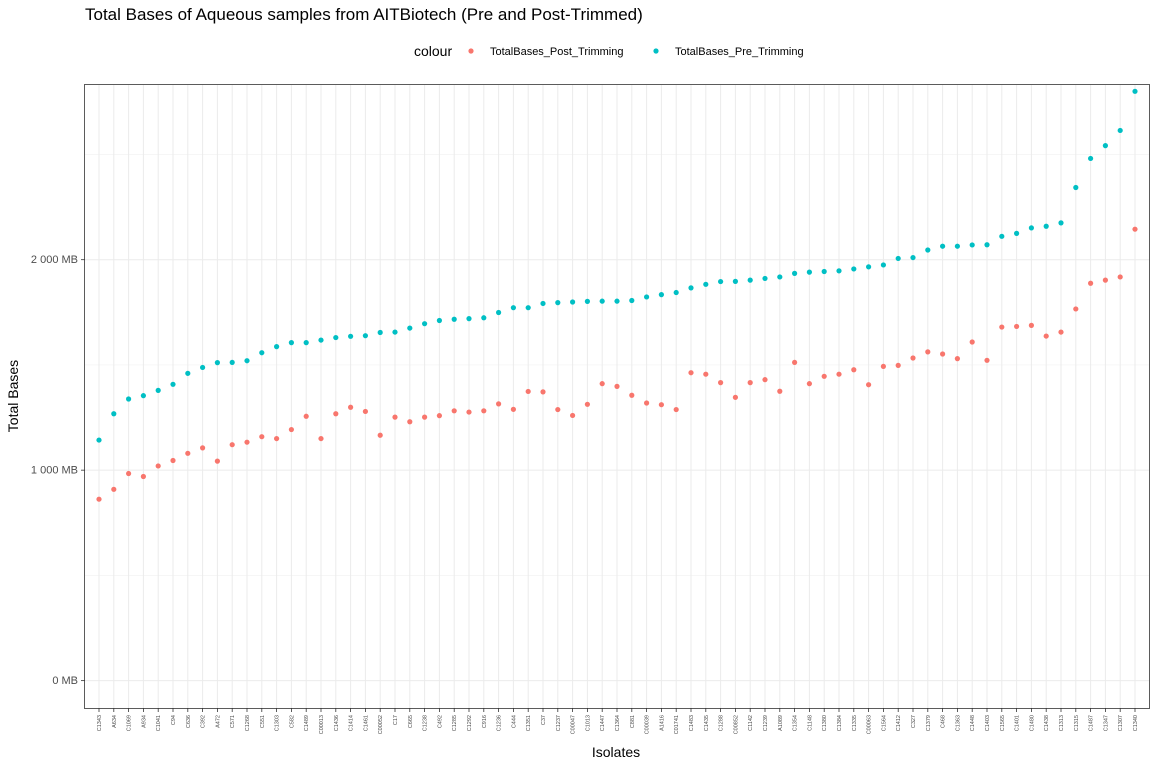 The height and width of the screenshot is (768, 1152). What do you see at coordinates (662, 723) in the screenshot?
I see `x-tick-label: A1416` at bounding box center [662, 723].